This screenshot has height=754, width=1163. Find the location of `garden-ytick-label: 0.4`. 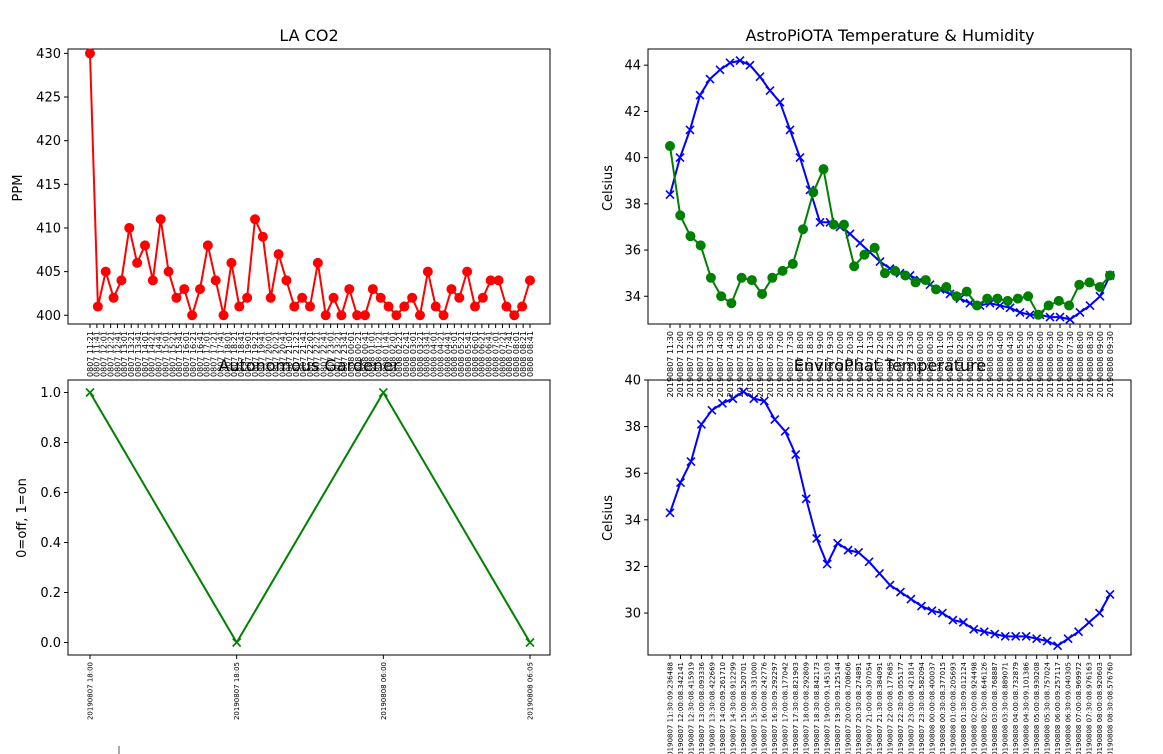

garden-ytick-label: 0.4 is located at coordinates (50, 543).